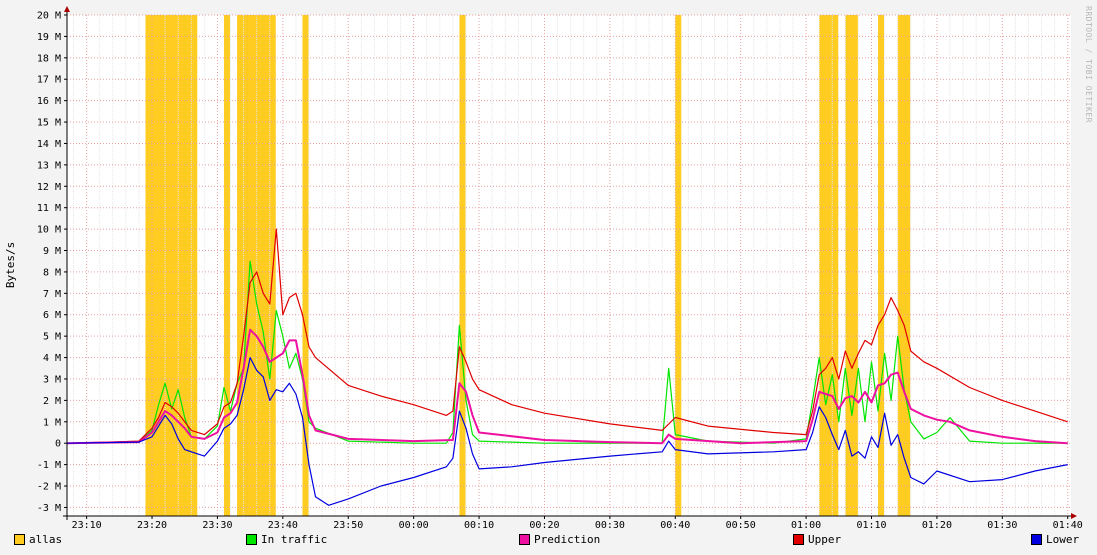 Image resolution: width=1097 pixels, height=555 pixels. I want to click on y-tick-label: 9 M, so click(52, 251).